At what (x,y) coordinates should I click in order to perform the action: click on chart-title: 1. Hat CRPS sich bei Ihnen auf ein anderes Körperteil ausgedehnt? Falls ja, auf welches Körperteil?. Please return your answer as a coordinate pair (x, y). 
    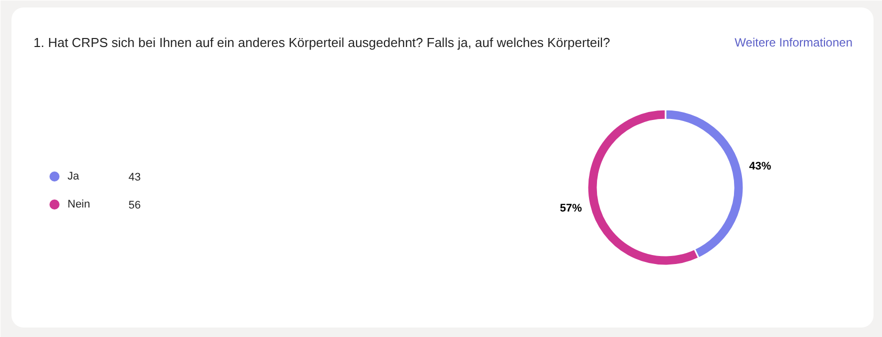
    Looking at the image, I should click on (322, 42).